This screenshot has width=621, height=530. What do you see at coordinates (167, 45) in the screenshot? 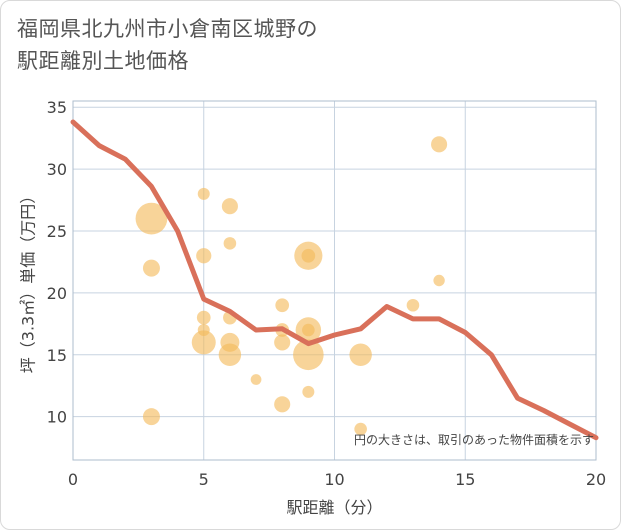
I see `chart-title: 福岡県北九州市小倉南区城野の 駅距離別土地価格` at bounding box center [167, 45].